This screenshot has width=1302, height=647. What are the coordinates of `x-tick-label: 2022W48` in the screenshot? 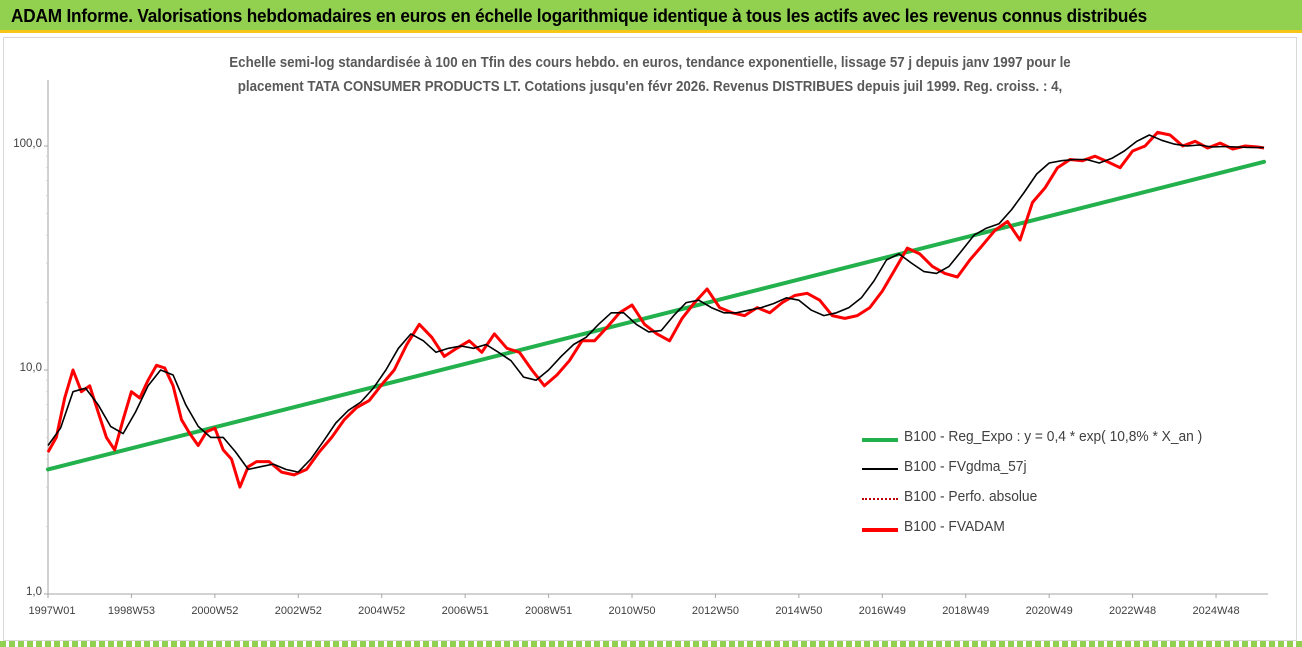 It's located at (1133, 611).